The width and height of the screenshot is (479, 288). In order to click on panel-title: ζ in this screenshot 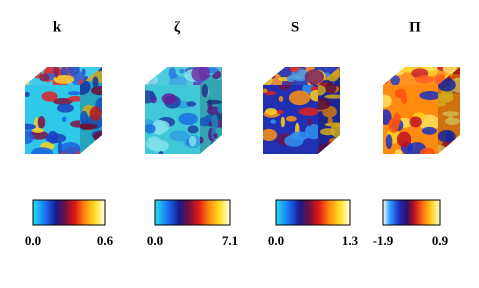, I will do `click(177, 27)`.